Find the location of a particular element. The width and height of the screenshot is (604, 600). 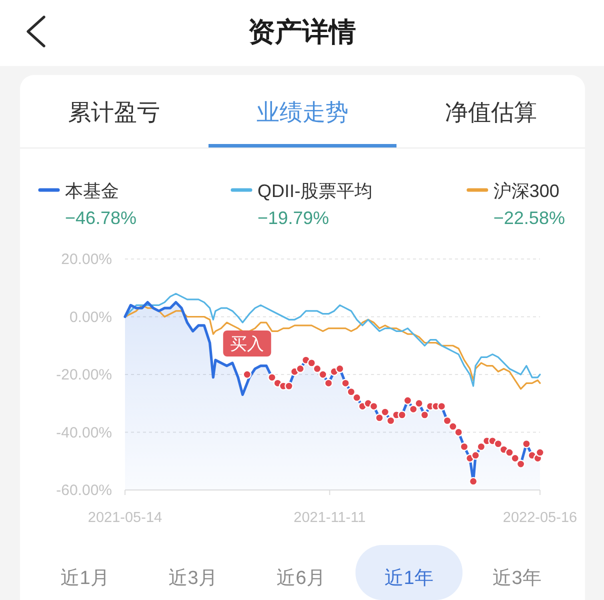

y-tick-label: 0.00% is located at coordinates (90, 317).